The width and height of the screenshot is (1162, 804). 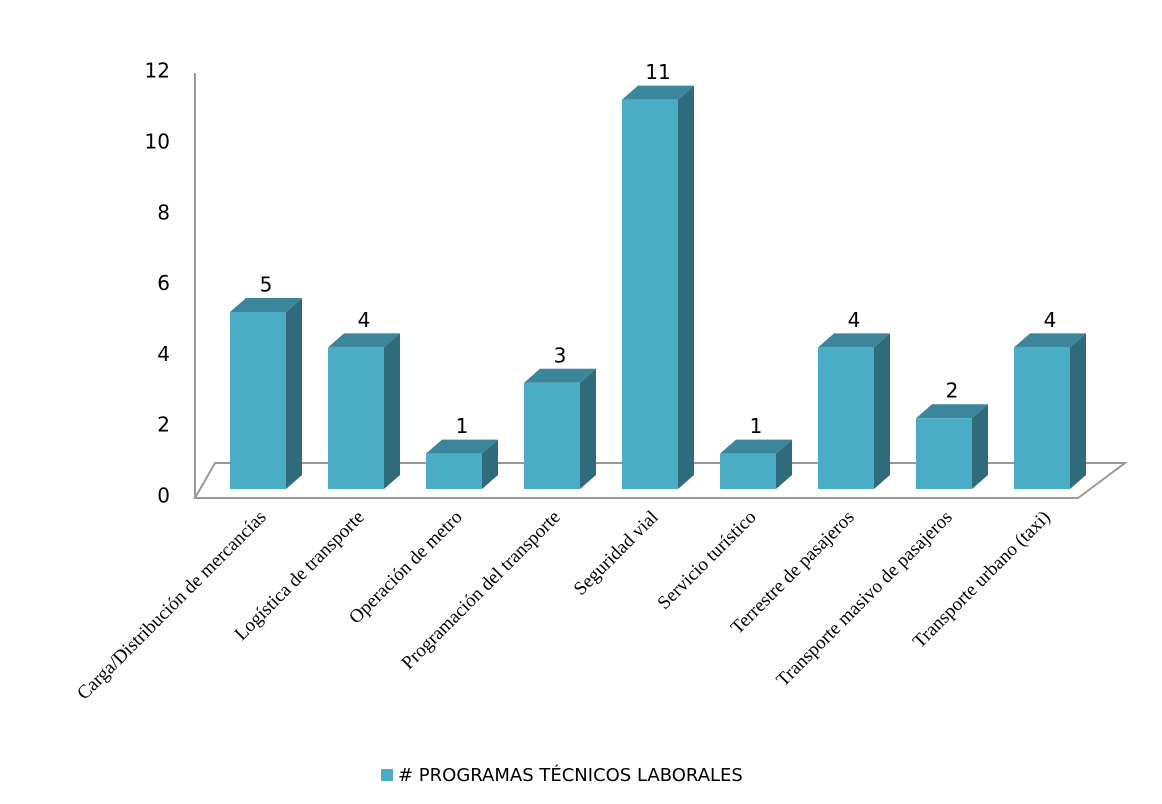 What do you see at coordinates (163, 496) in the screenshot?
I see `y-tick-label: 0` at bounding box center [163, 496].